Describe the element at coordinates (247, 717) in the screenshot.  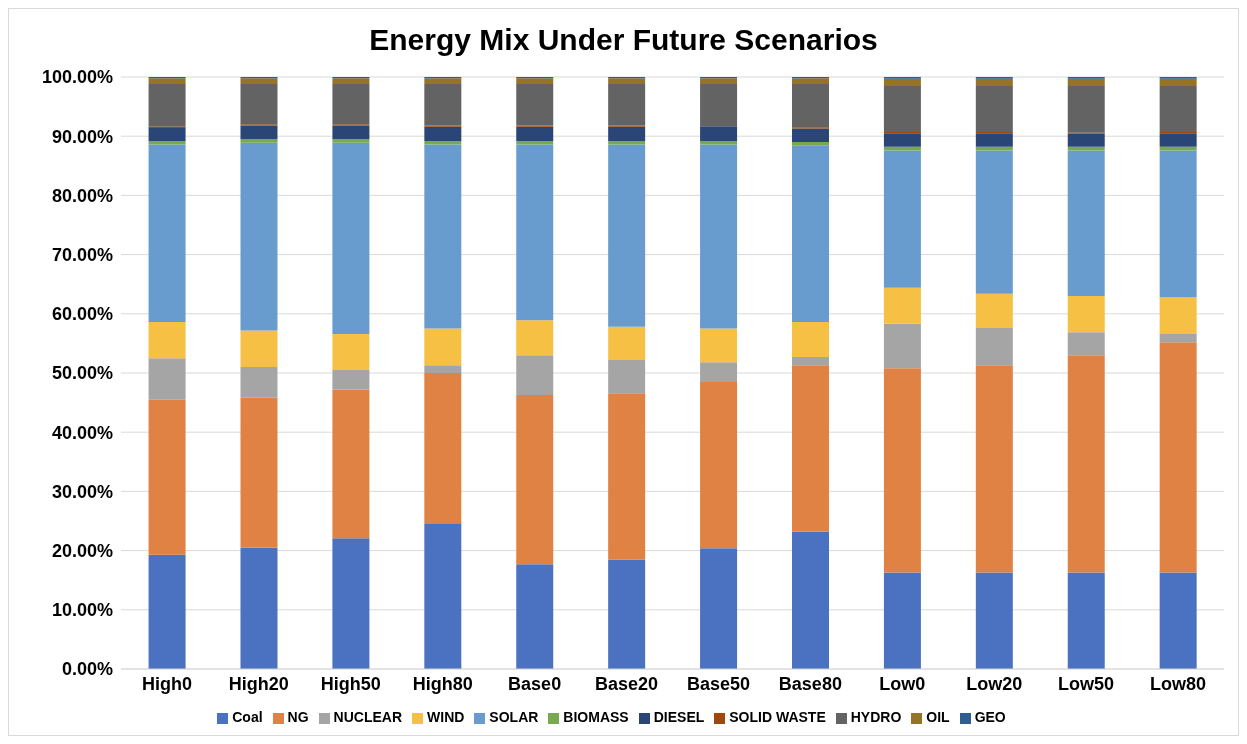
I see `legend-label: Coal` at that location.